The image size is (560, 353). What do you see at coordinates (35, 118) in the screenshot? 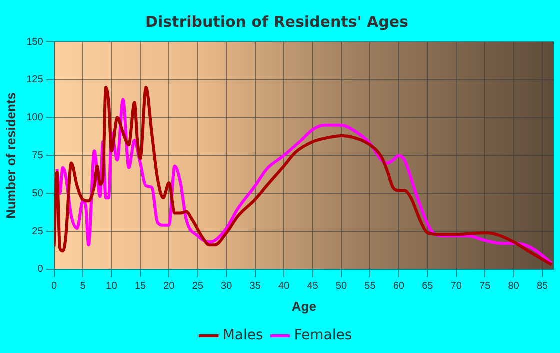
I see `y-tick-label: 100` at bounding box center [35, 118].